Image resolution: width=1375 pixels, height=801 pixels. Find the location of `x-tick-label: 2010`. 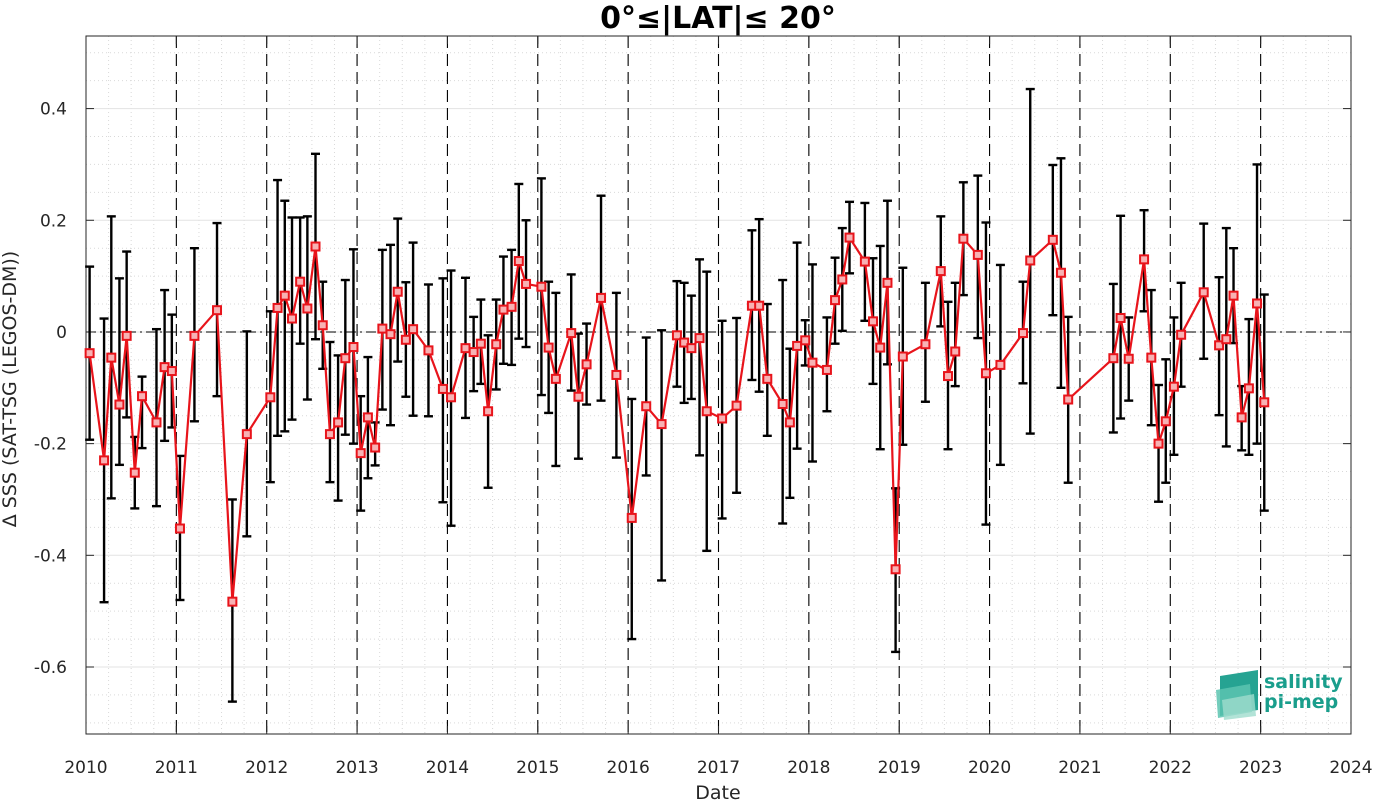

x-tick-label: 2010 is located at coordinates (85, 768).